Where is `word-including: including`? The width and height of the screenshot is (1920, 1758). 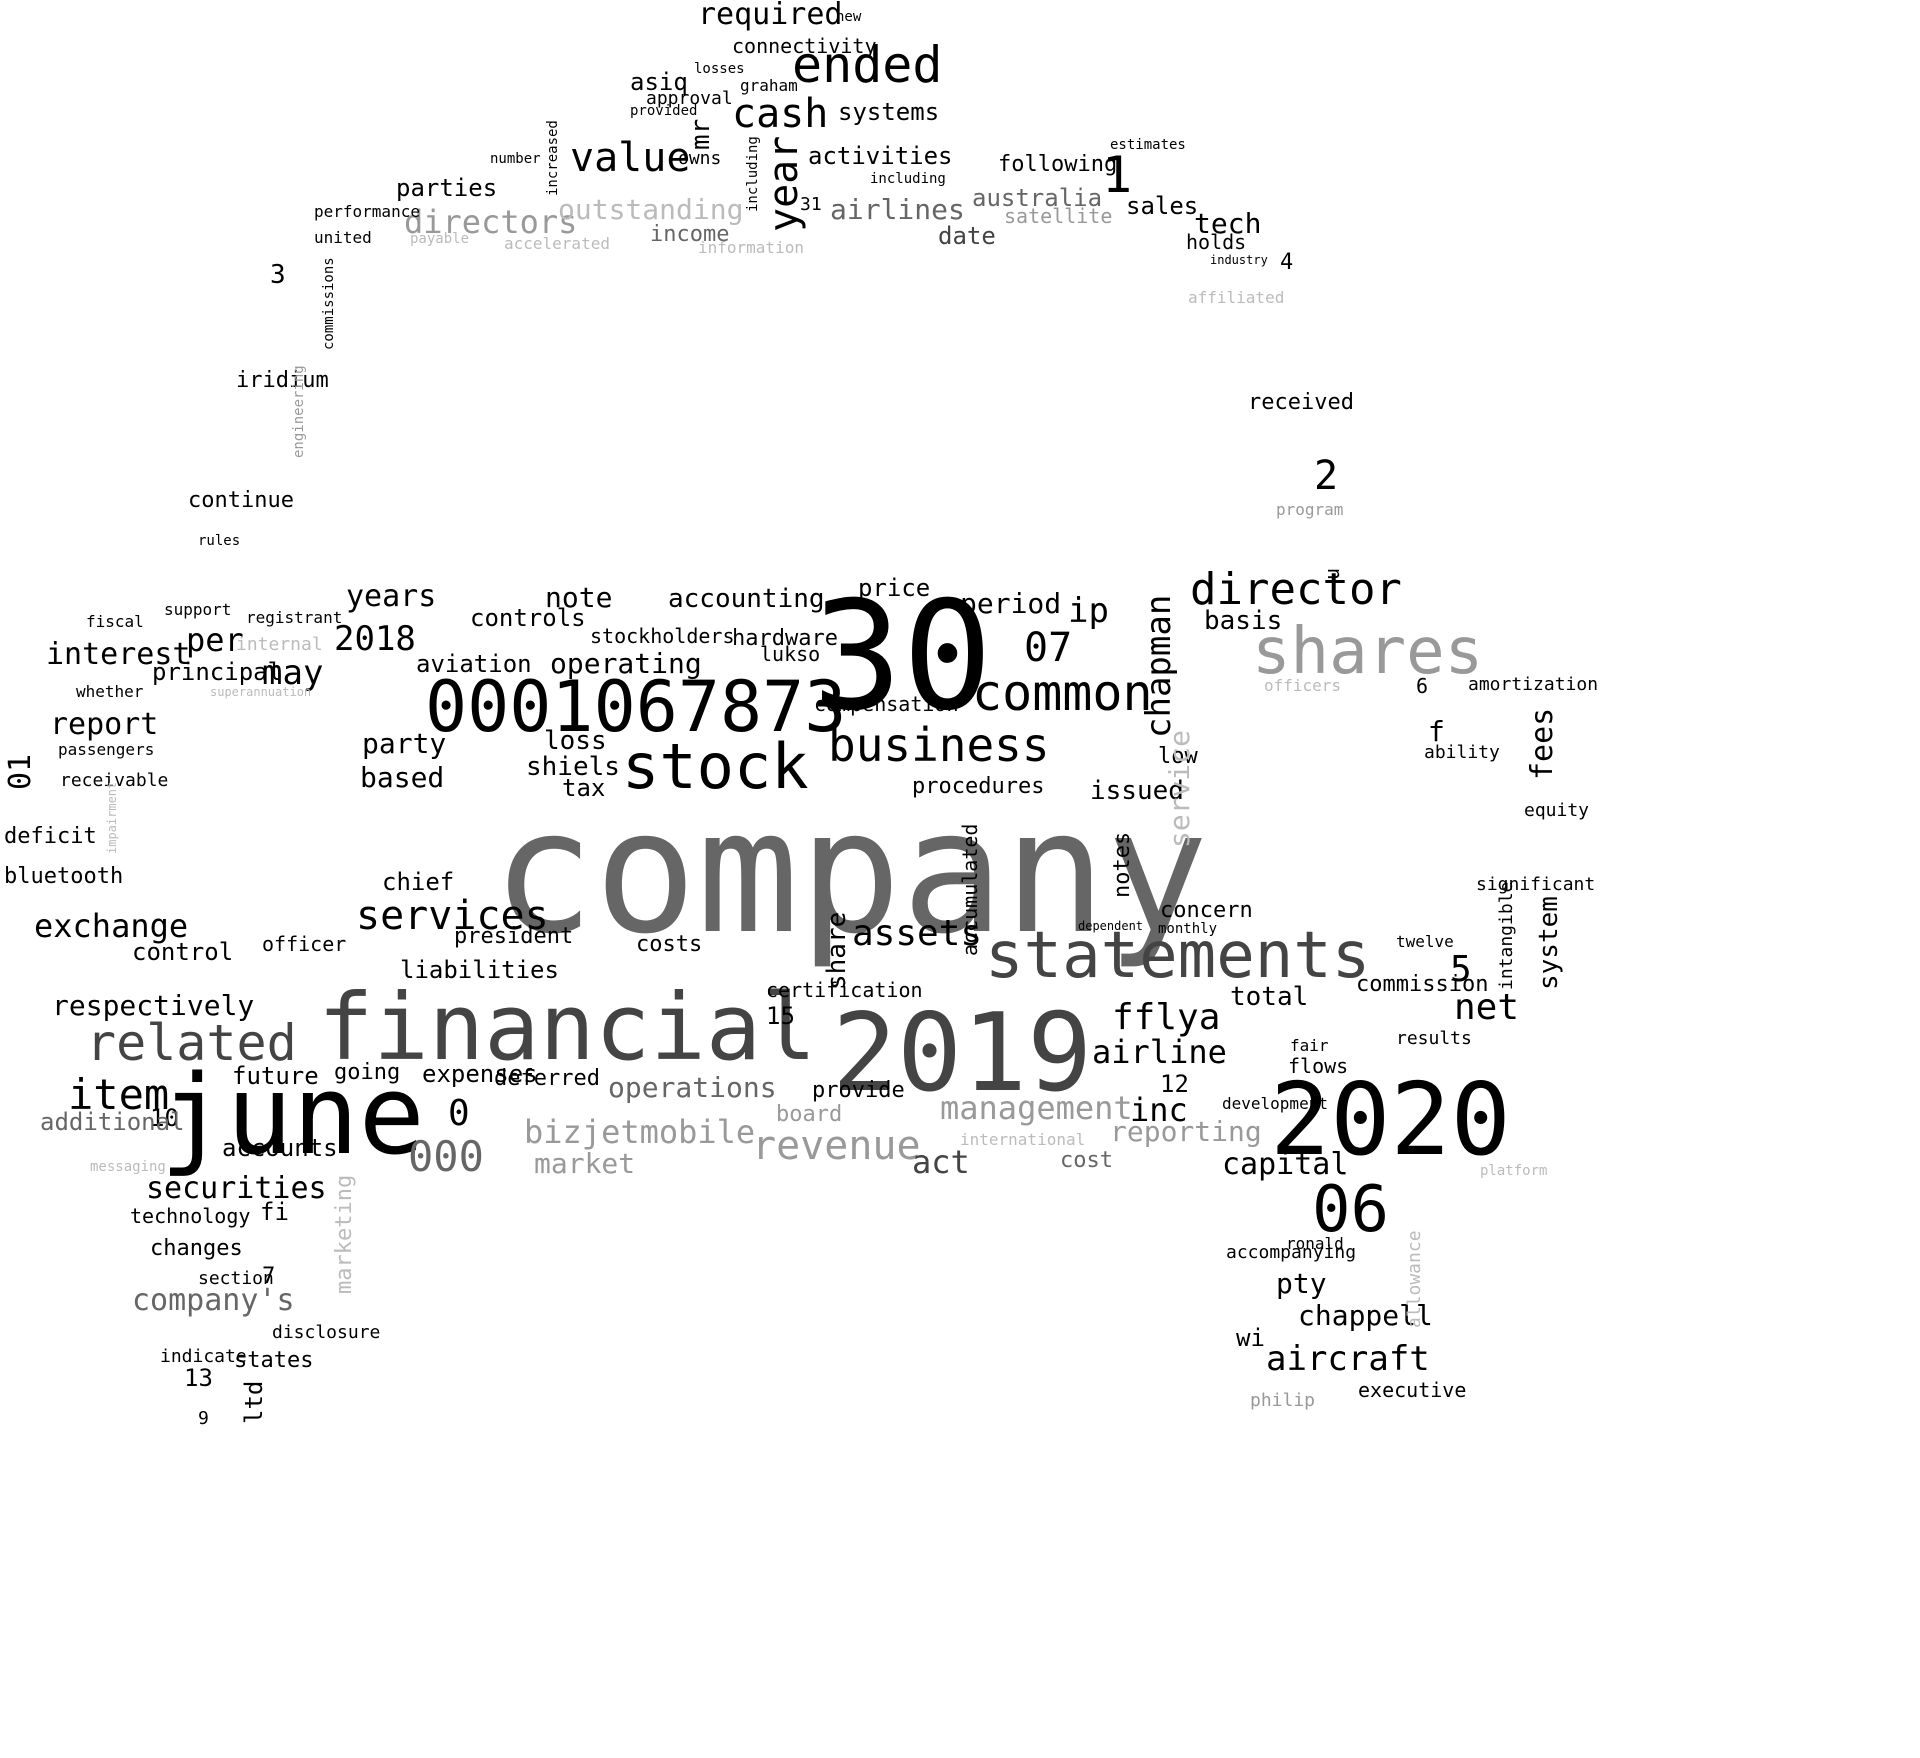 word-including: including is located at coordinates (908, 179).